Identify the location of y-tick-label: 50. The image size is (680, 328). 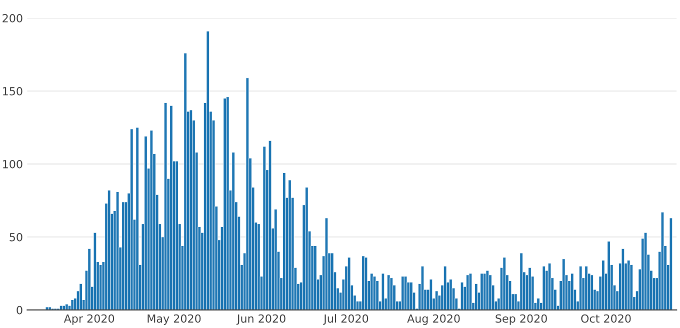
(16, 237).